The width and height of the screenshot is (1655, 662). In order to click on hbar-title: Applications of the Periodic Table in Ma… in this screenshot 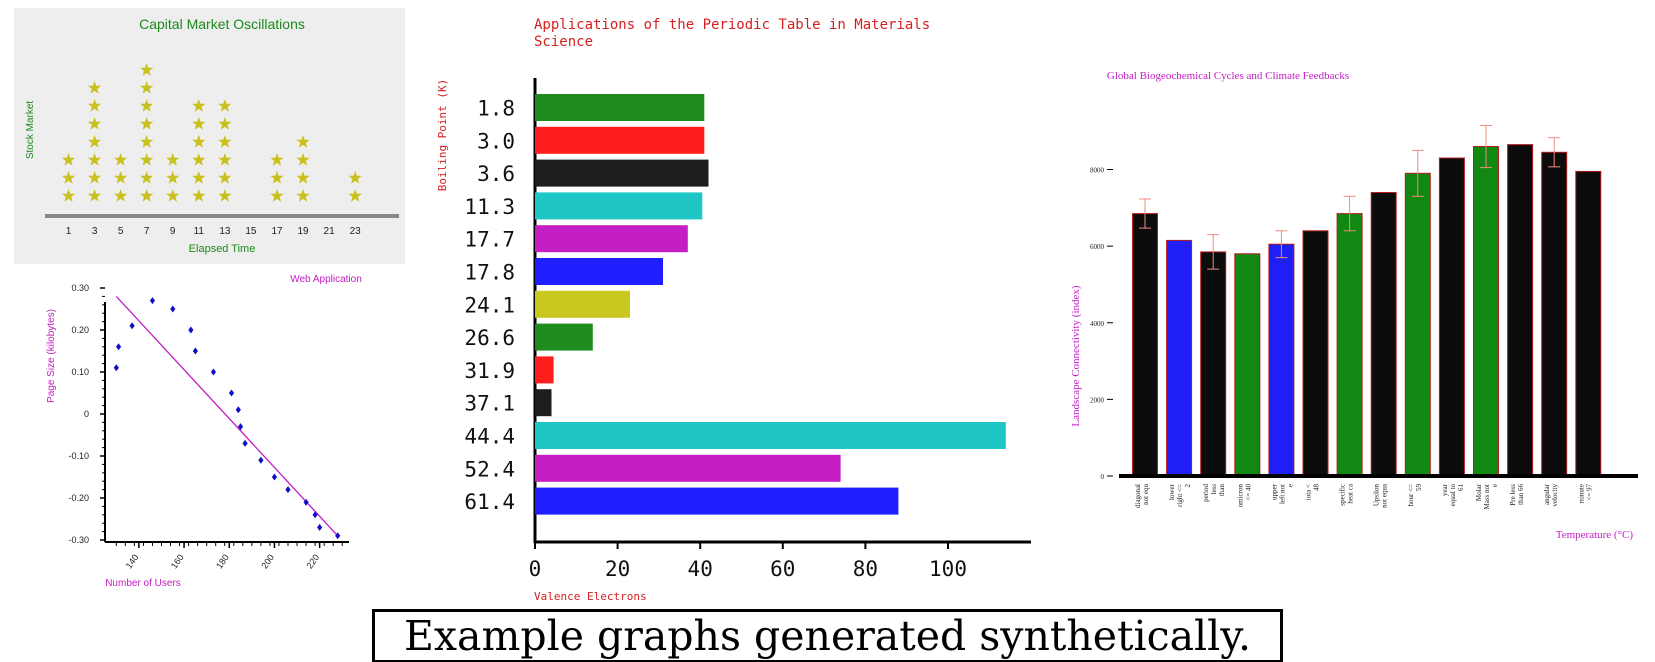, I will do `click(736, 33)`.